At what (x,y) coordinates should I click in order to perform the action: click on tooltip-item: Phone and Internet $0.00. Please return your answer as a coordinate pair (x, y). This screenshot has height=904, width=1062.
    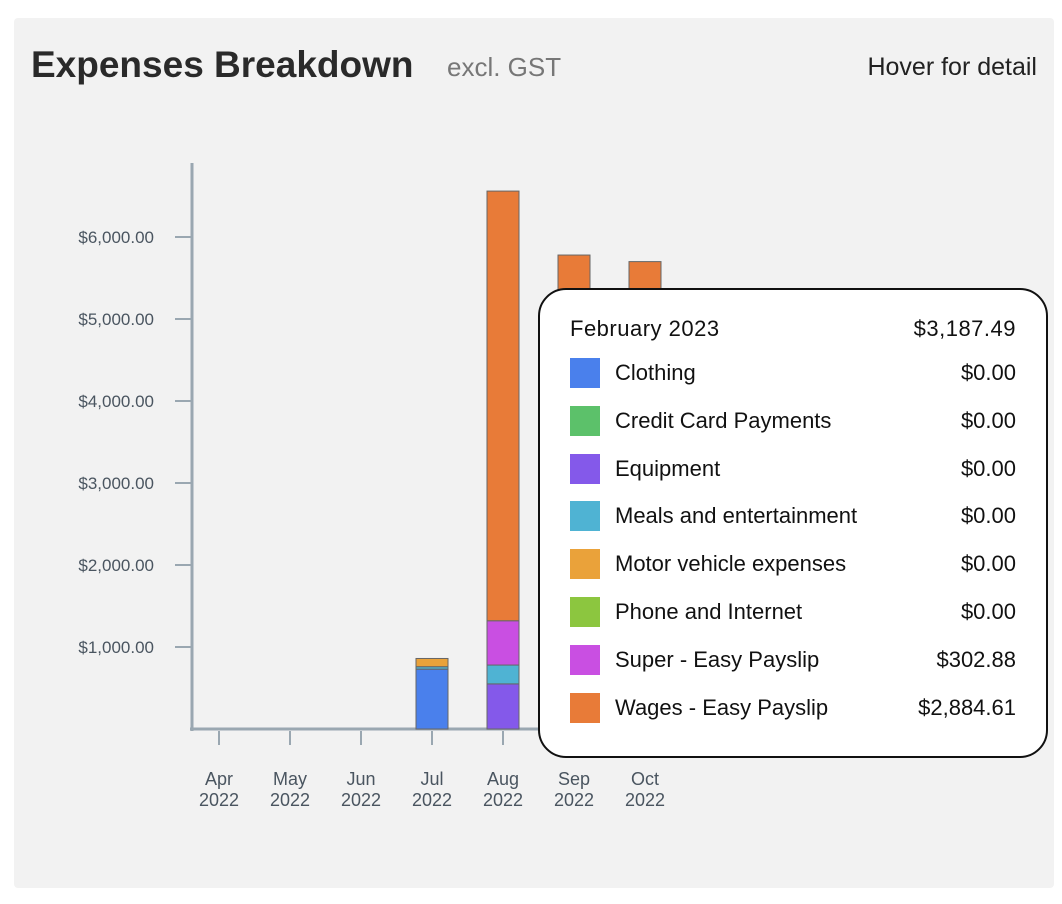
    Looking at the image, I should click on (793, 612).